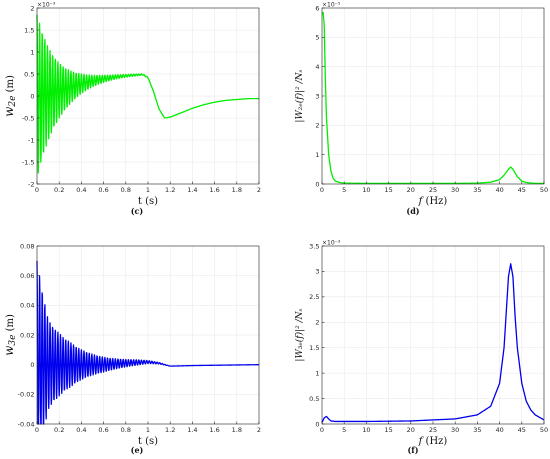 This screenshot has height=459, width=550. Describe the element at coordinates (314, 246) in the screenshot. I see `y-tick-label: 3.5` at that location.